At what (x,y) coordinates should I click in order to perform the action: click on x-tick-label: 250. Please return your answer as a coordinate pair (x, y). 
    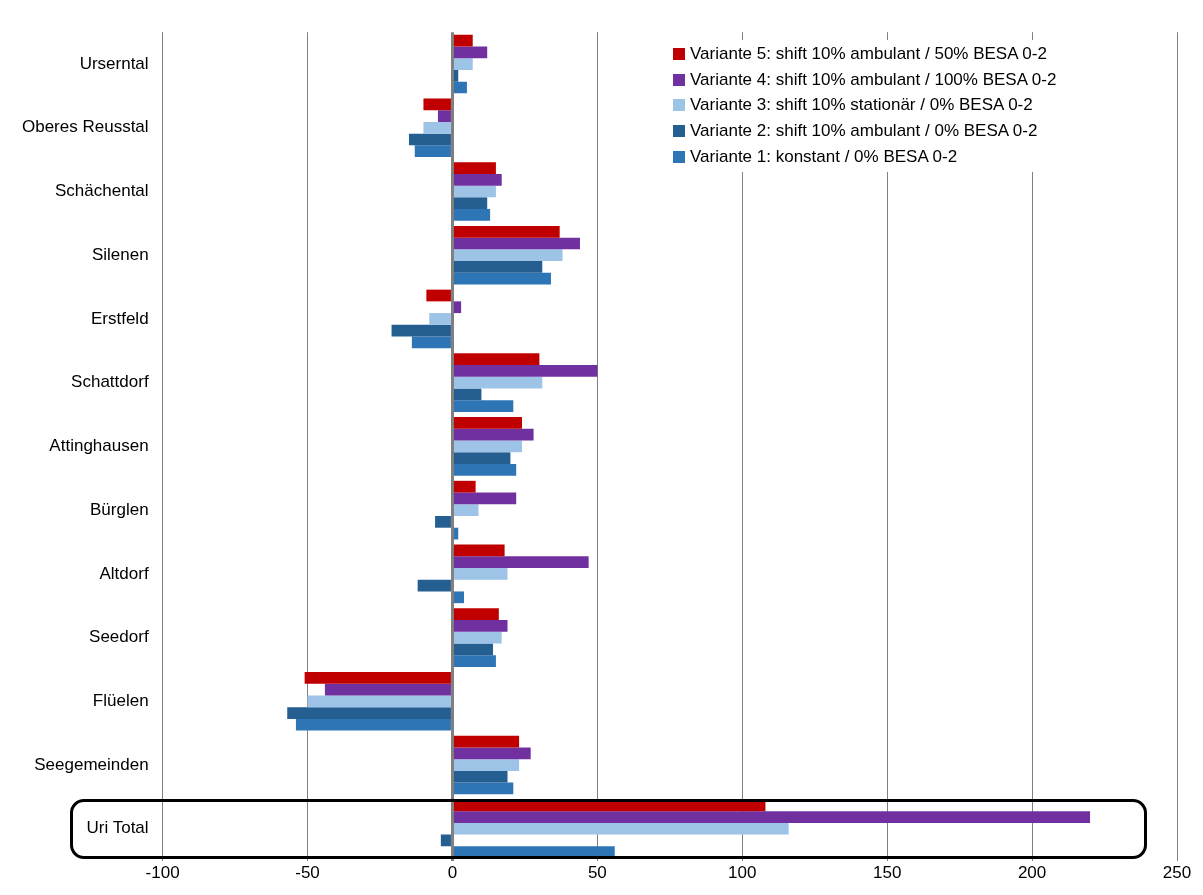
    Looking at the image, I should click on (1177, 873).